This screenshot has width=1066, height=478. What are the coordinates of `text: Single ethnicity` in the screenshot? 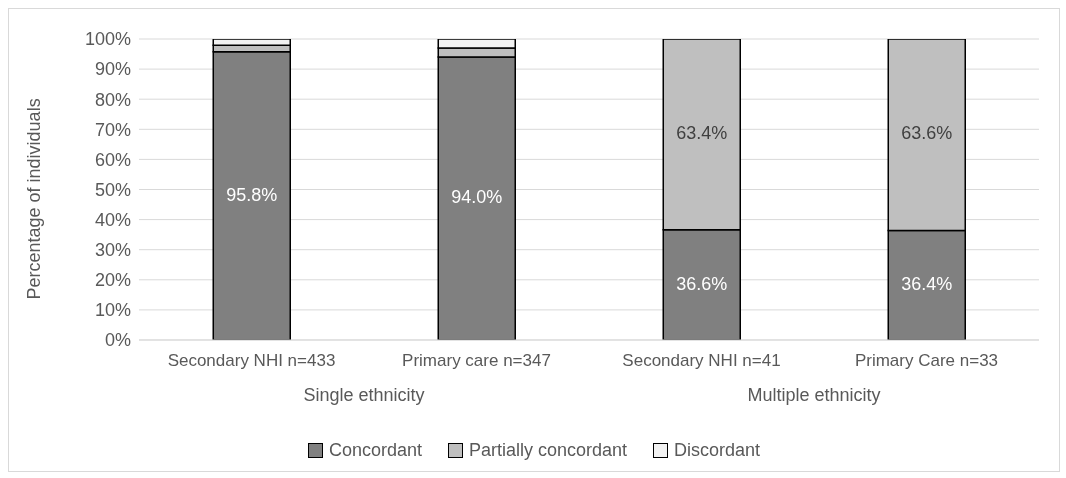 It's located at (364, 395).